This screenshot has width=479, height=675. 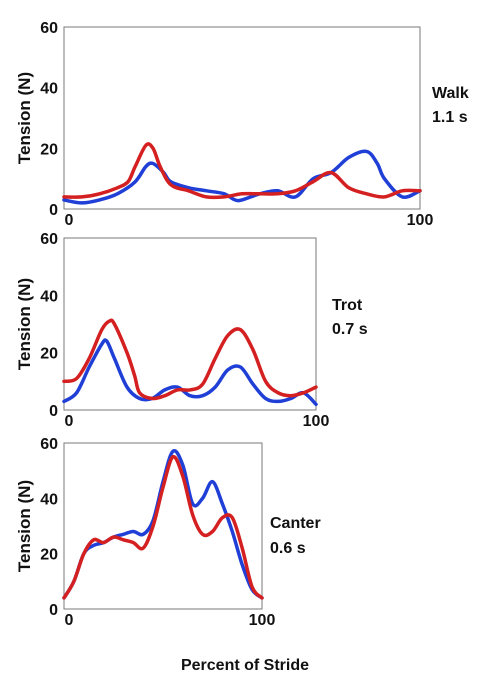 What do you see at coordinates (347, 305) in the screenshot?
I see `gait-label: Trot` at bounding box center [347, 305].